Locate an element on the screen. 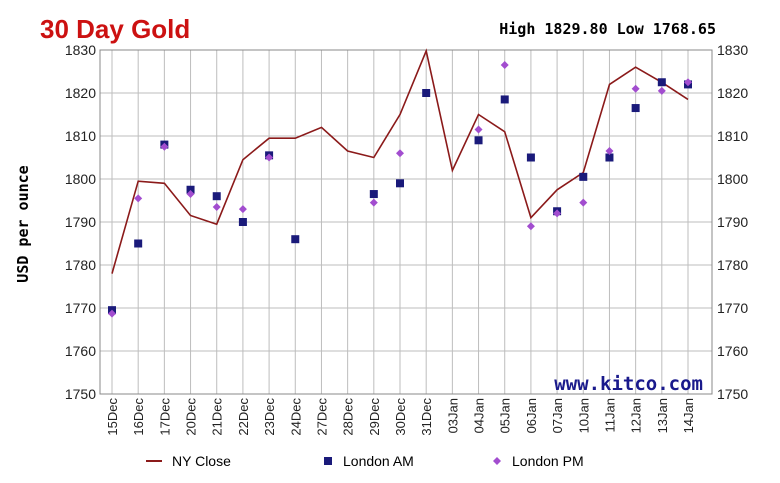  x-tick-label: 16Dec is located at coordinates (138, 417).